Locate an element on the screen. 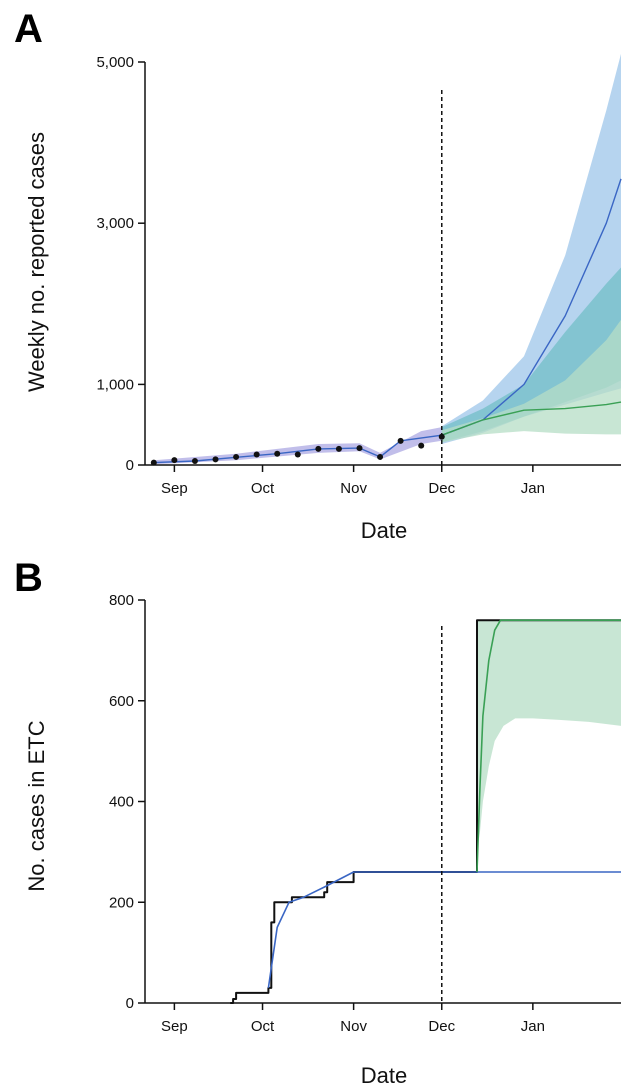 This screenshot has height=1089, width=630. y-tick-label: 400 is located at coordinates (121, 802).